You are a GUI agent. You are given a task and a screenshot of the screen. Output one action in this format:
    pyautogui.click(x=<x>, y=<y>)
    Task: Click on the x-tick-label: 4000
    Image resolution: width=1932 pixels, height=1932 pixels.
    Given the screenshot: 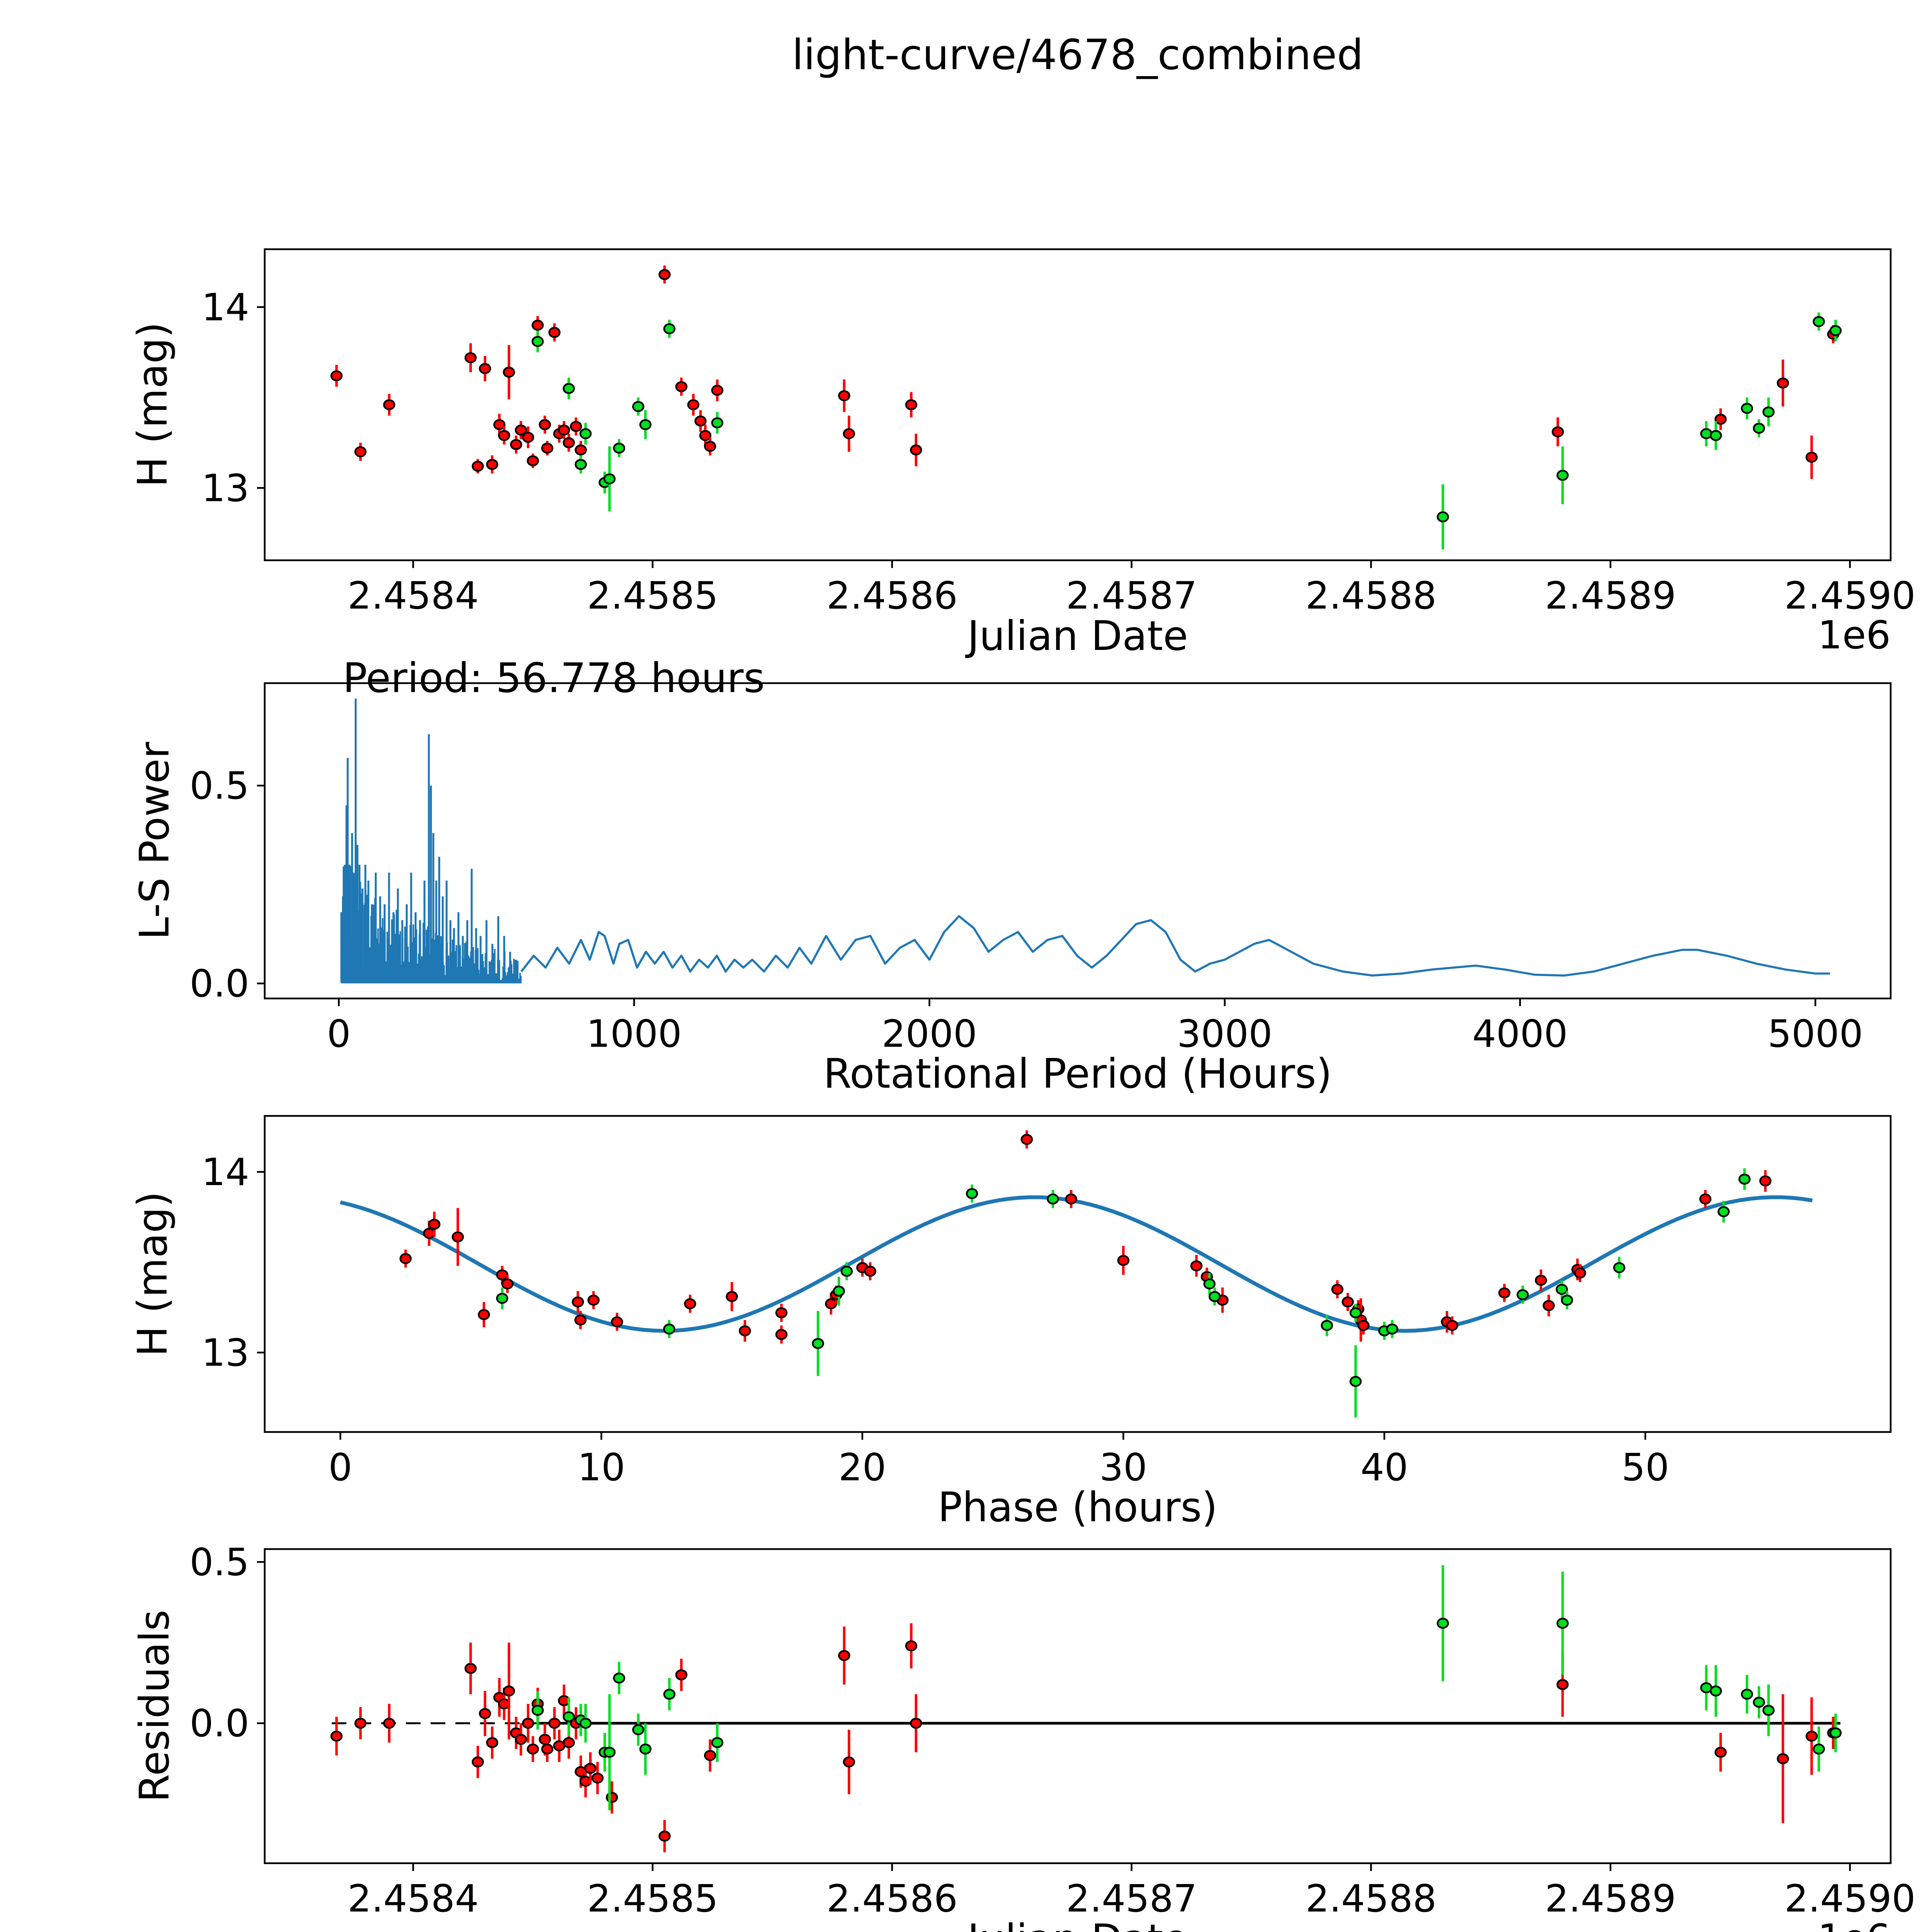 What is the action you would take?
    pyautogui.click(x=1520, y=1034)
    